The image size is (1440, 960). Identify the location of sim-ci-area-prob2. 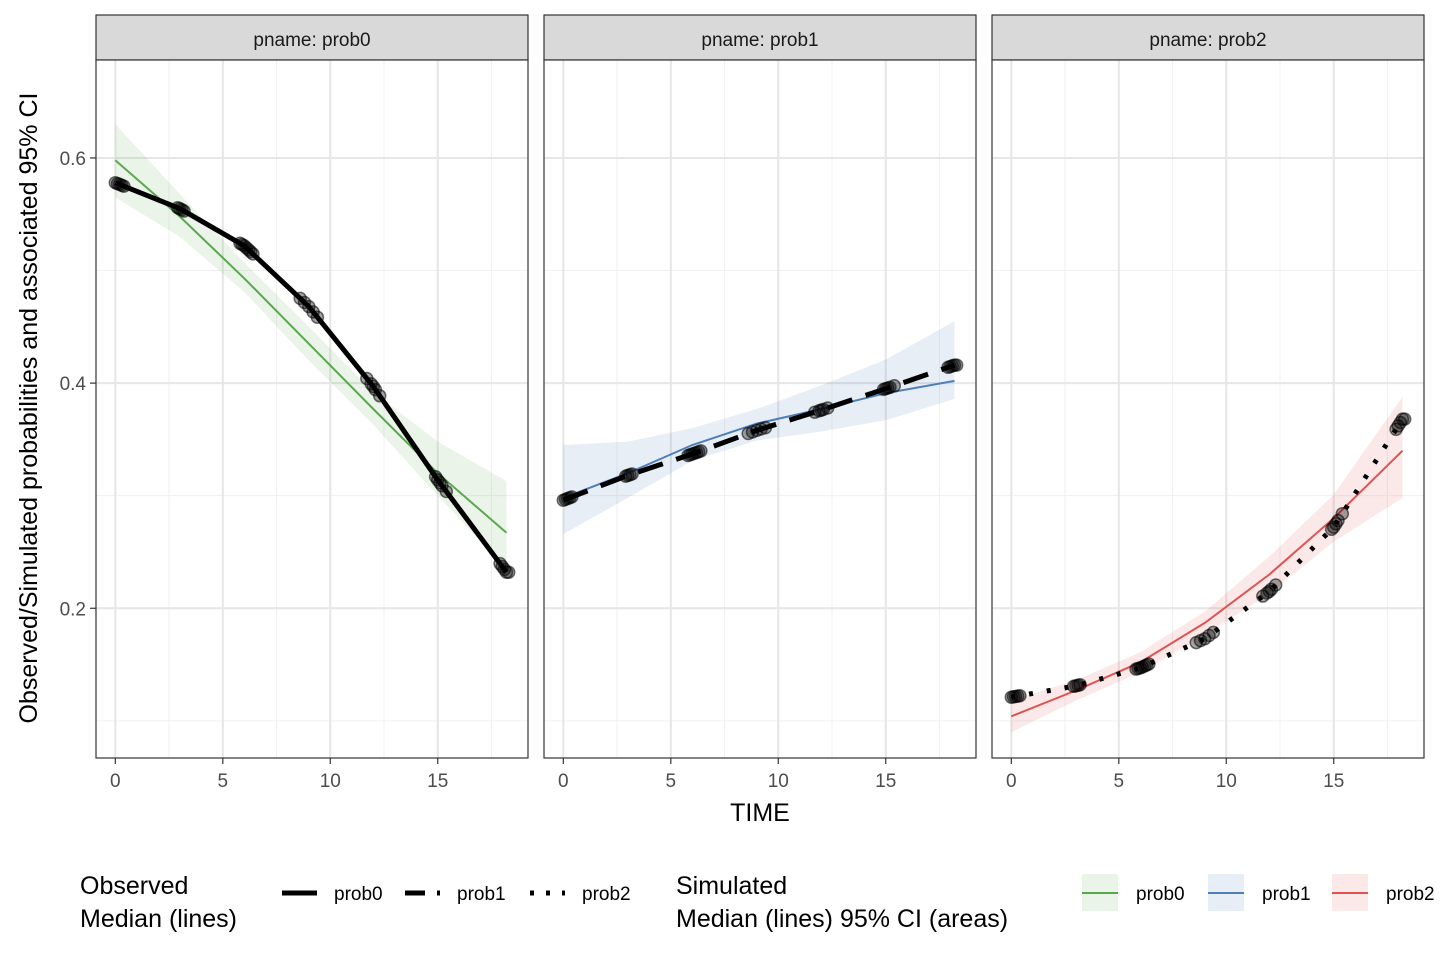
(1207, 564).